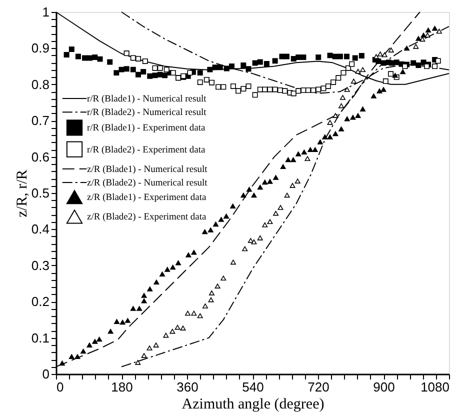 This screenshot has height=414, width=471. What do you see at coordinates (384, 387) in the screenshot?
I see `x-tick-label: 900` at bounding box center [384, 387].